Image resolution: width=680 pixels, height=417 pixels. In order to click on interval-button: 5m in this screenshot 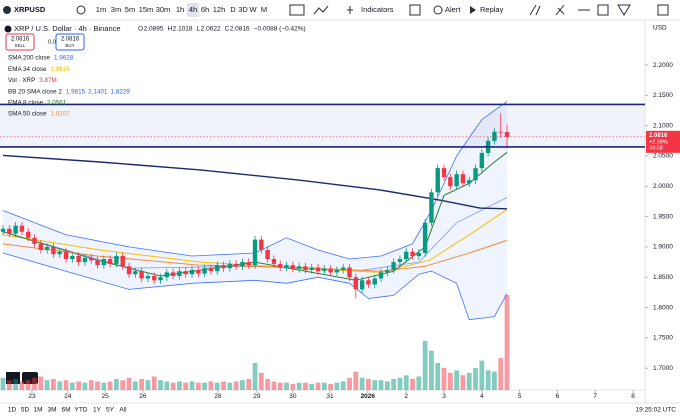, I will do `click(130, 9)`.